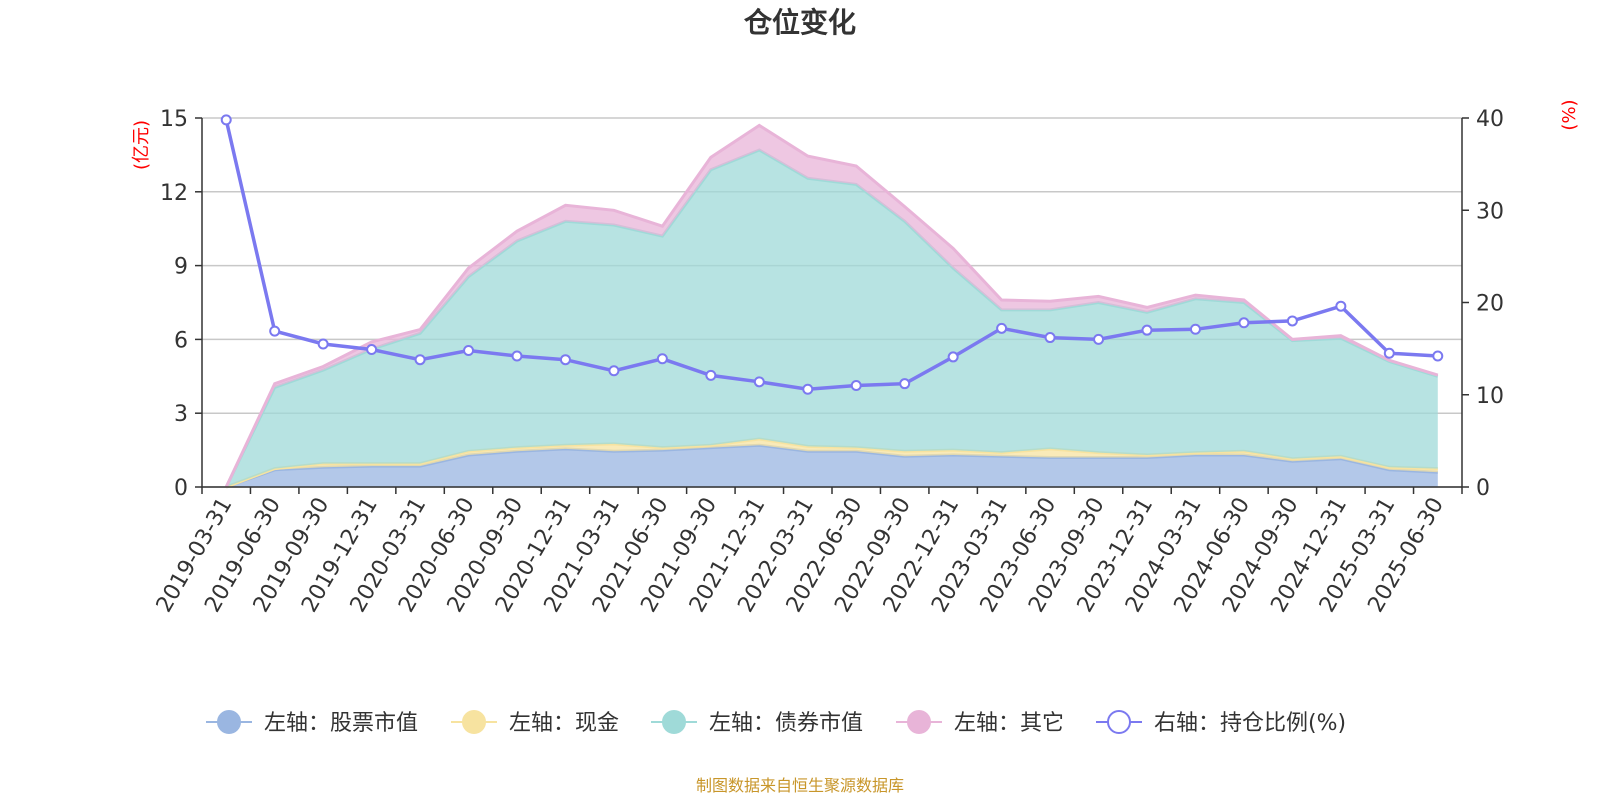 The image size is (1600, 800). I want to click on area-左轴：现金, so click(832, 463).